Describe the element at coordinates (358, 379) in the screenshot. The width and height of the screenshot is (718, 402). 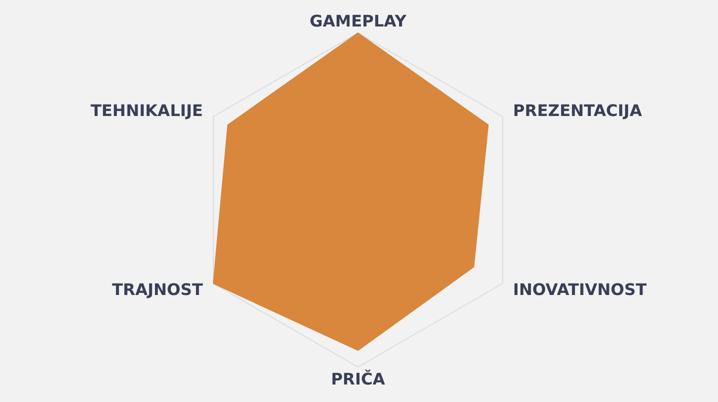
I see `spoke-label: PRIČA` at that location.